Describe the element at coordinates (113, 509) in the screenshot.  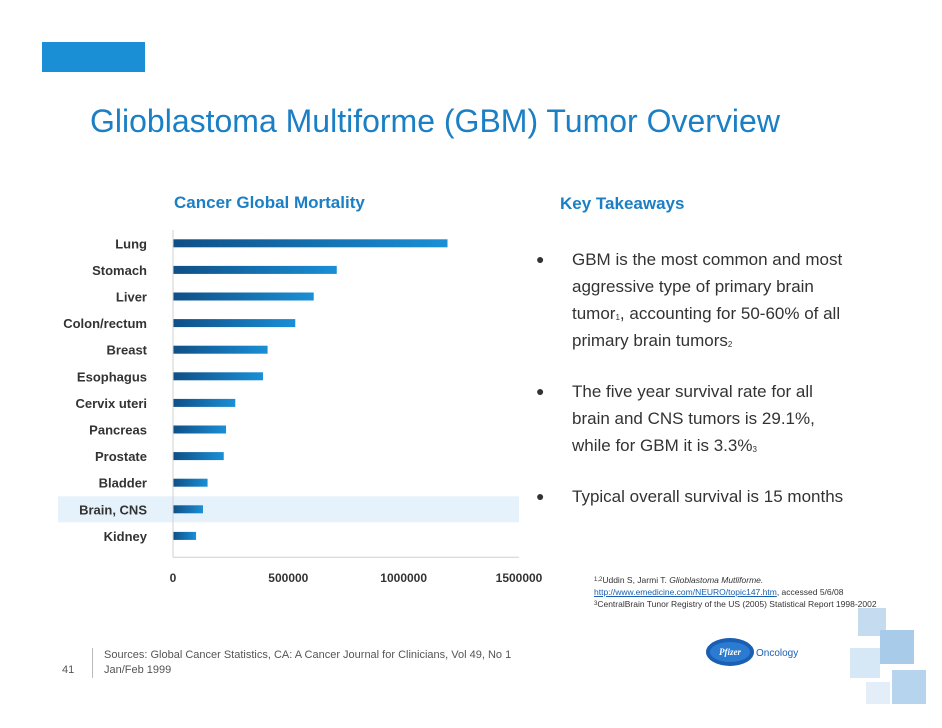
I see `category-label: Brain, CNS` at that location.